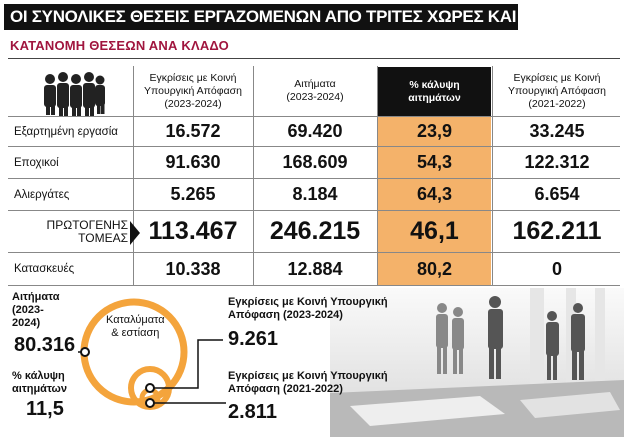  I want to click on hospitality-pct-value: 11,5, so click(45, 409).